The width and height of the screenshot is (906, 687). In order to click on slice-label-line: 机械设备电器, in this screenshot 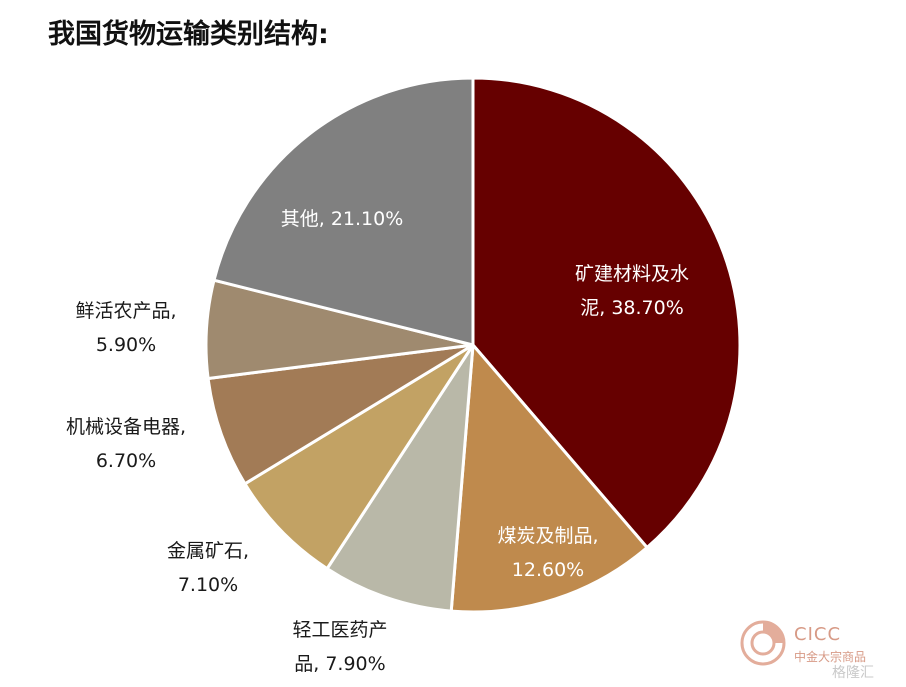, I will do `click(126, 427)`.